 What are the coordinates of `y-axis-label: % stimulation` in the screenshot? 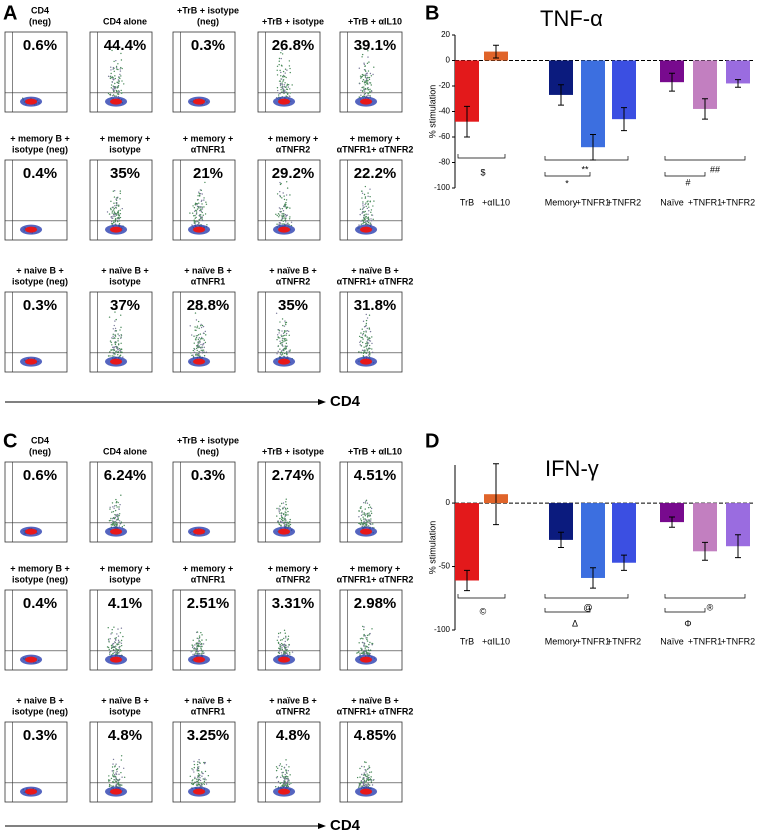 It's located at (432, 548).